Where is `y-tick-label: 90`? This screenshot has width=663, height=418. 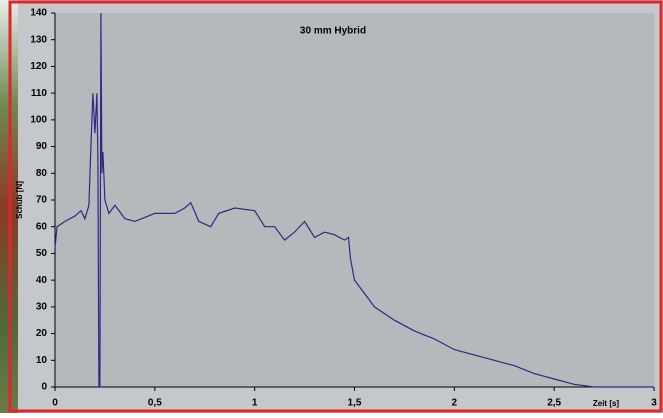 y-tick-label: 90 is located at coordinates (42, 146).